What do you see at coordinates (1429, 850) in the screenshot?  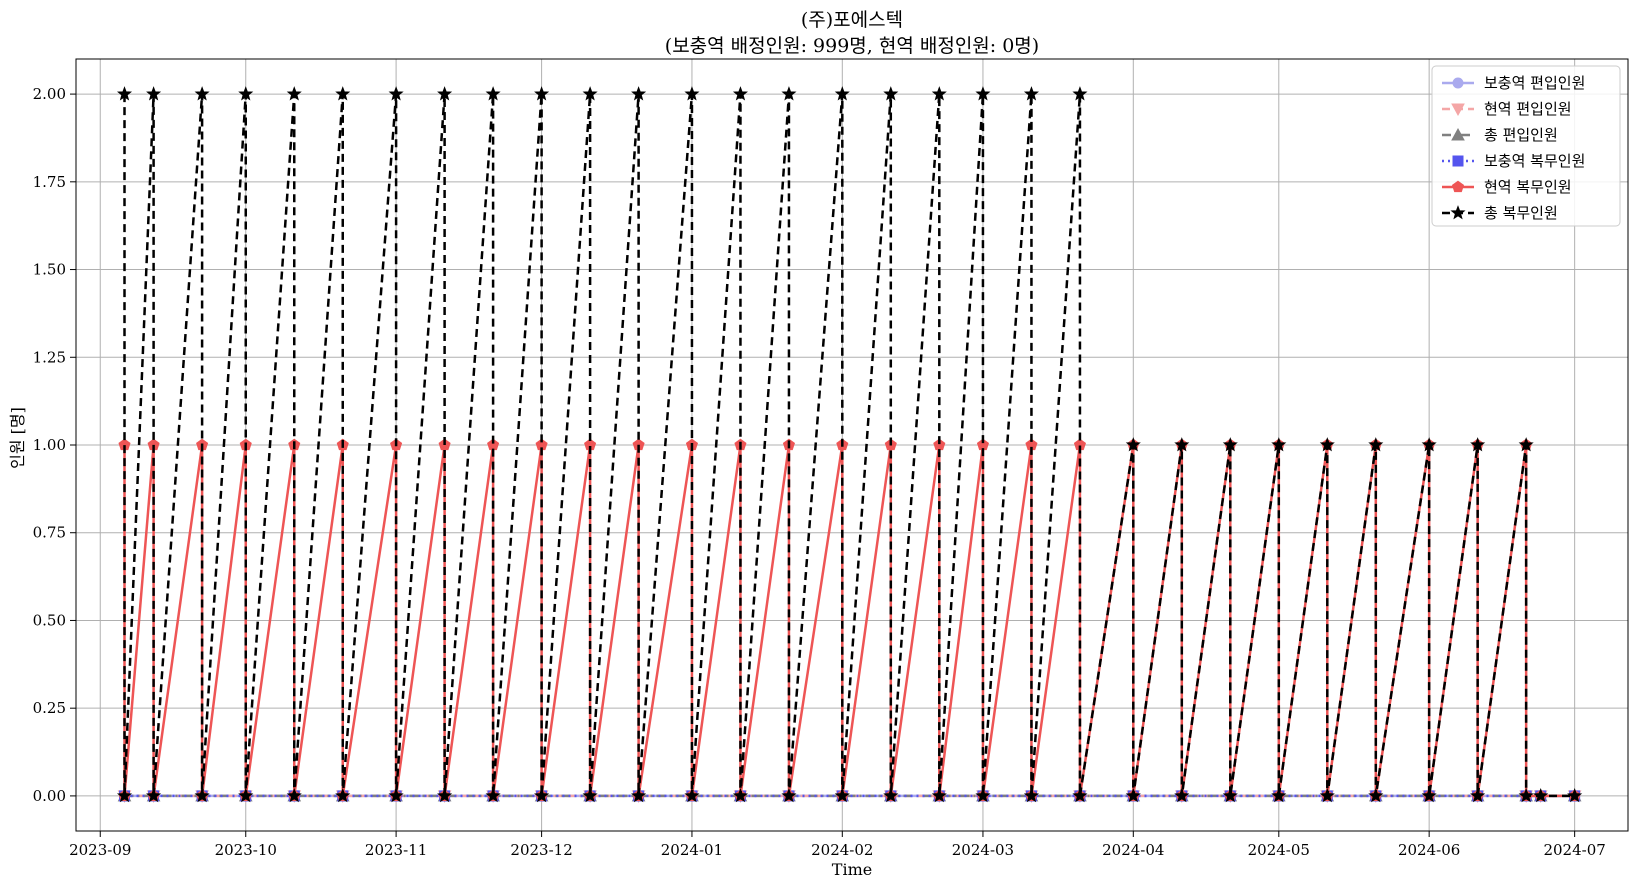 I see `x-tick-label: 2024-06` at bounding box center [1429, 850].